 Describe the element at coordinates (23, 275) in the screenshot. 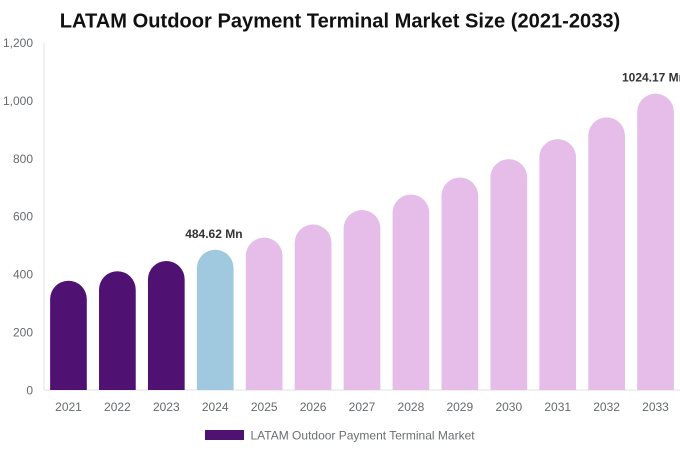

I see `svg-text: 400` at that location.